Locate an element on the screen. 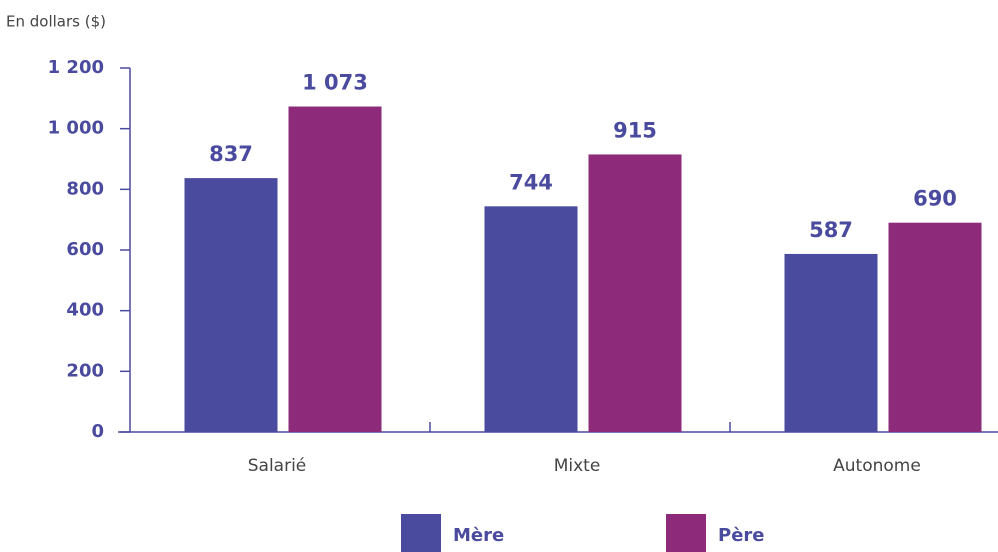 The height and width of the screenshot is (552, 998). value-label: 690 is located at coordinates (935, 199).